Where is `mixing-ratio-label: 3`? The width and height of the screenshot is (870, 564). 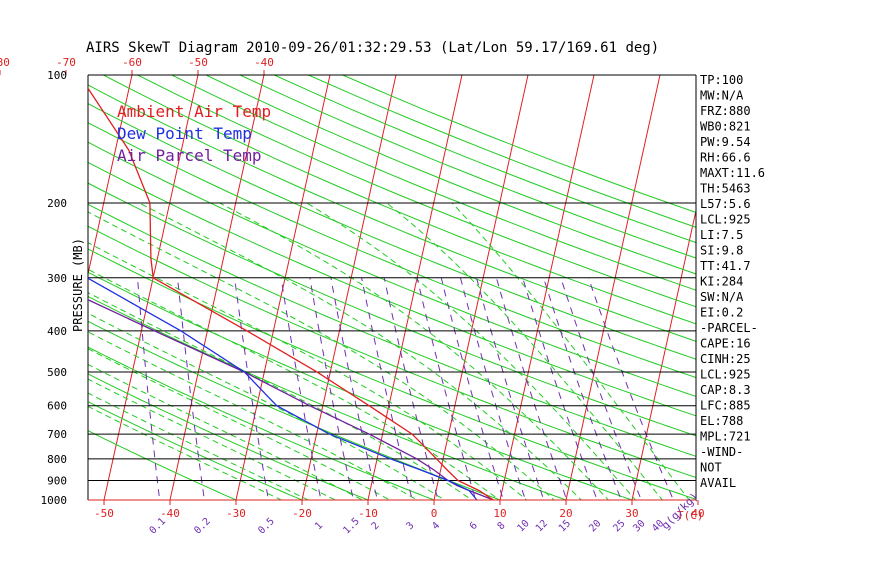
mixing-ratio-label: 3 is located at coordinates (411, 526).